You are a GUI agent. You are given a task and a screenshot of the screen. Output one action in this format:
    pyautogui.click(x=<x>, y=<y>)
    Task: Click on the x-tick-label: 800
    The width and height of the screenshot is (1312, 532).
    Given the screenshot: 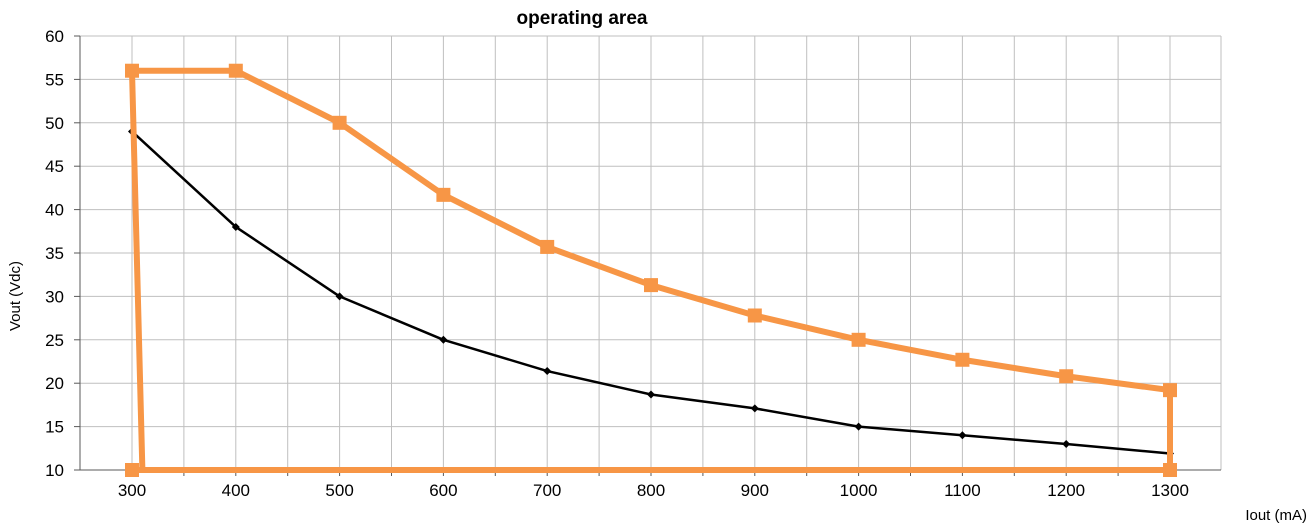 What is the action you would take?
    pyautogui.click(x=651, y=490)
    